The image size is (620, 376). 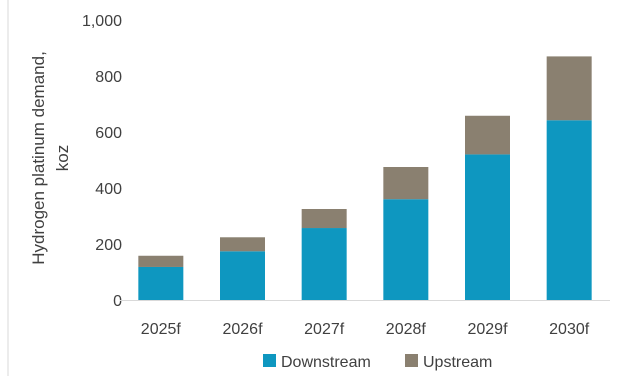 I want to click on x-tick-label: 2025f, so click(x=161, y=329).